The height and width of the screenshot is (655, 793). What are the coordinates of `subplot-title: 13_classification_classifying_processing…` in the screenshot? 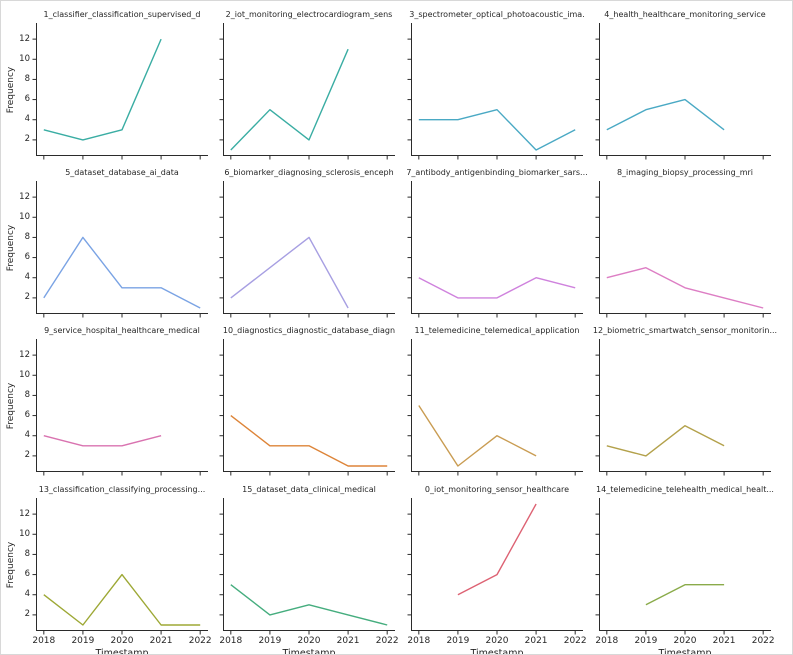 It's located at (122, 489).